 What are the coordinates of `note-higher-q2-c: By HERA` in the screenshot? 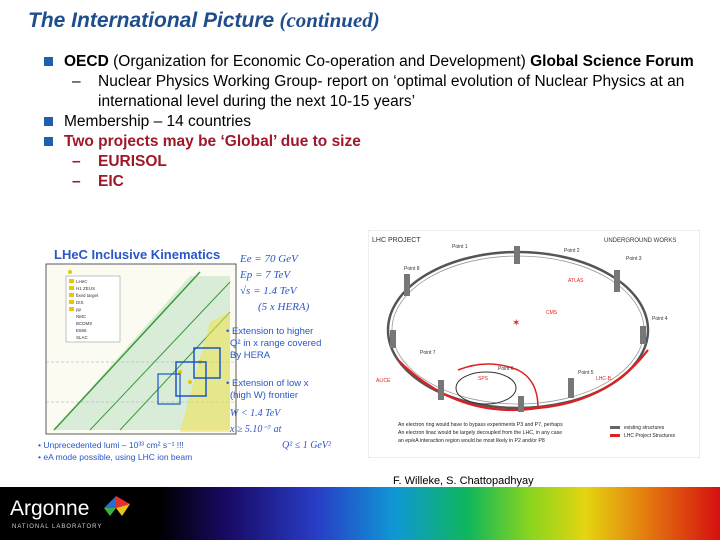 It's located at (250, 355).